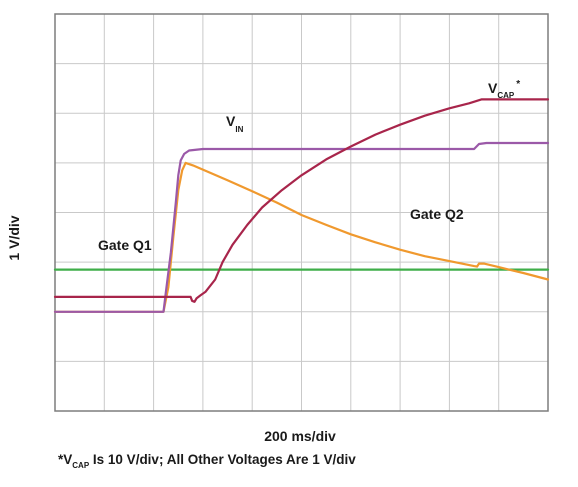  Describe the element at coordinates (437, 214) in the screenshot. I see `trace-label-gate-q2: Gate Q2` at that location.